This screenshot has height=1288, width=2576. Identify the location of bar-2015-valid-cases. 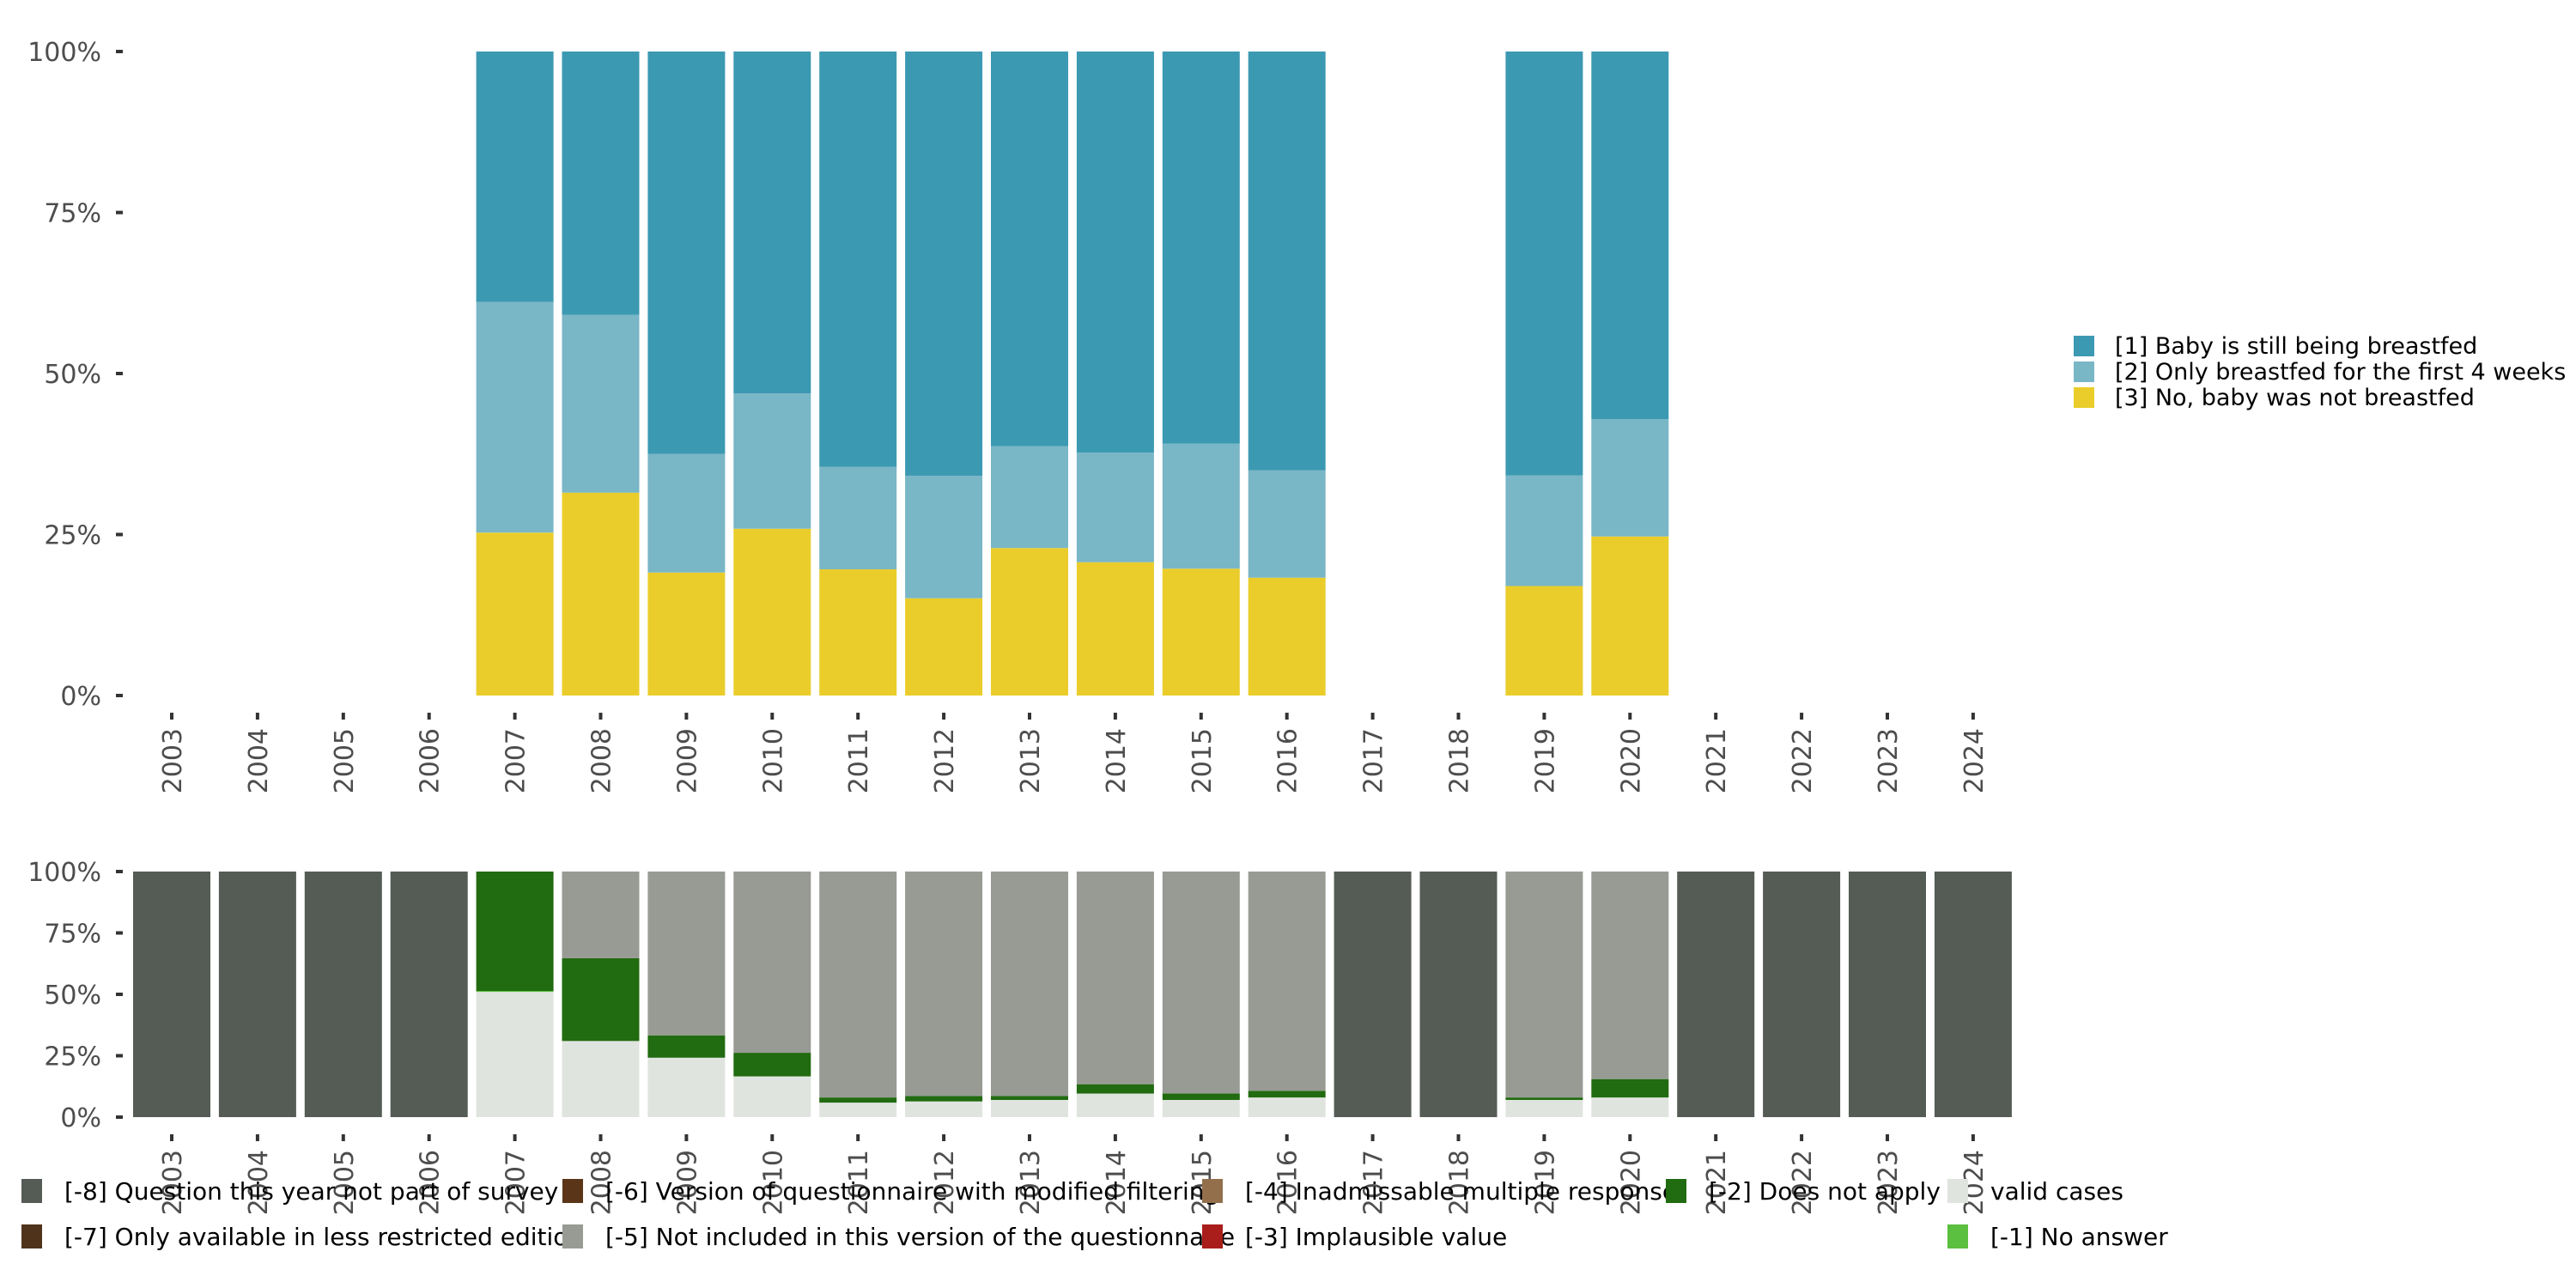
(1201, 1108).